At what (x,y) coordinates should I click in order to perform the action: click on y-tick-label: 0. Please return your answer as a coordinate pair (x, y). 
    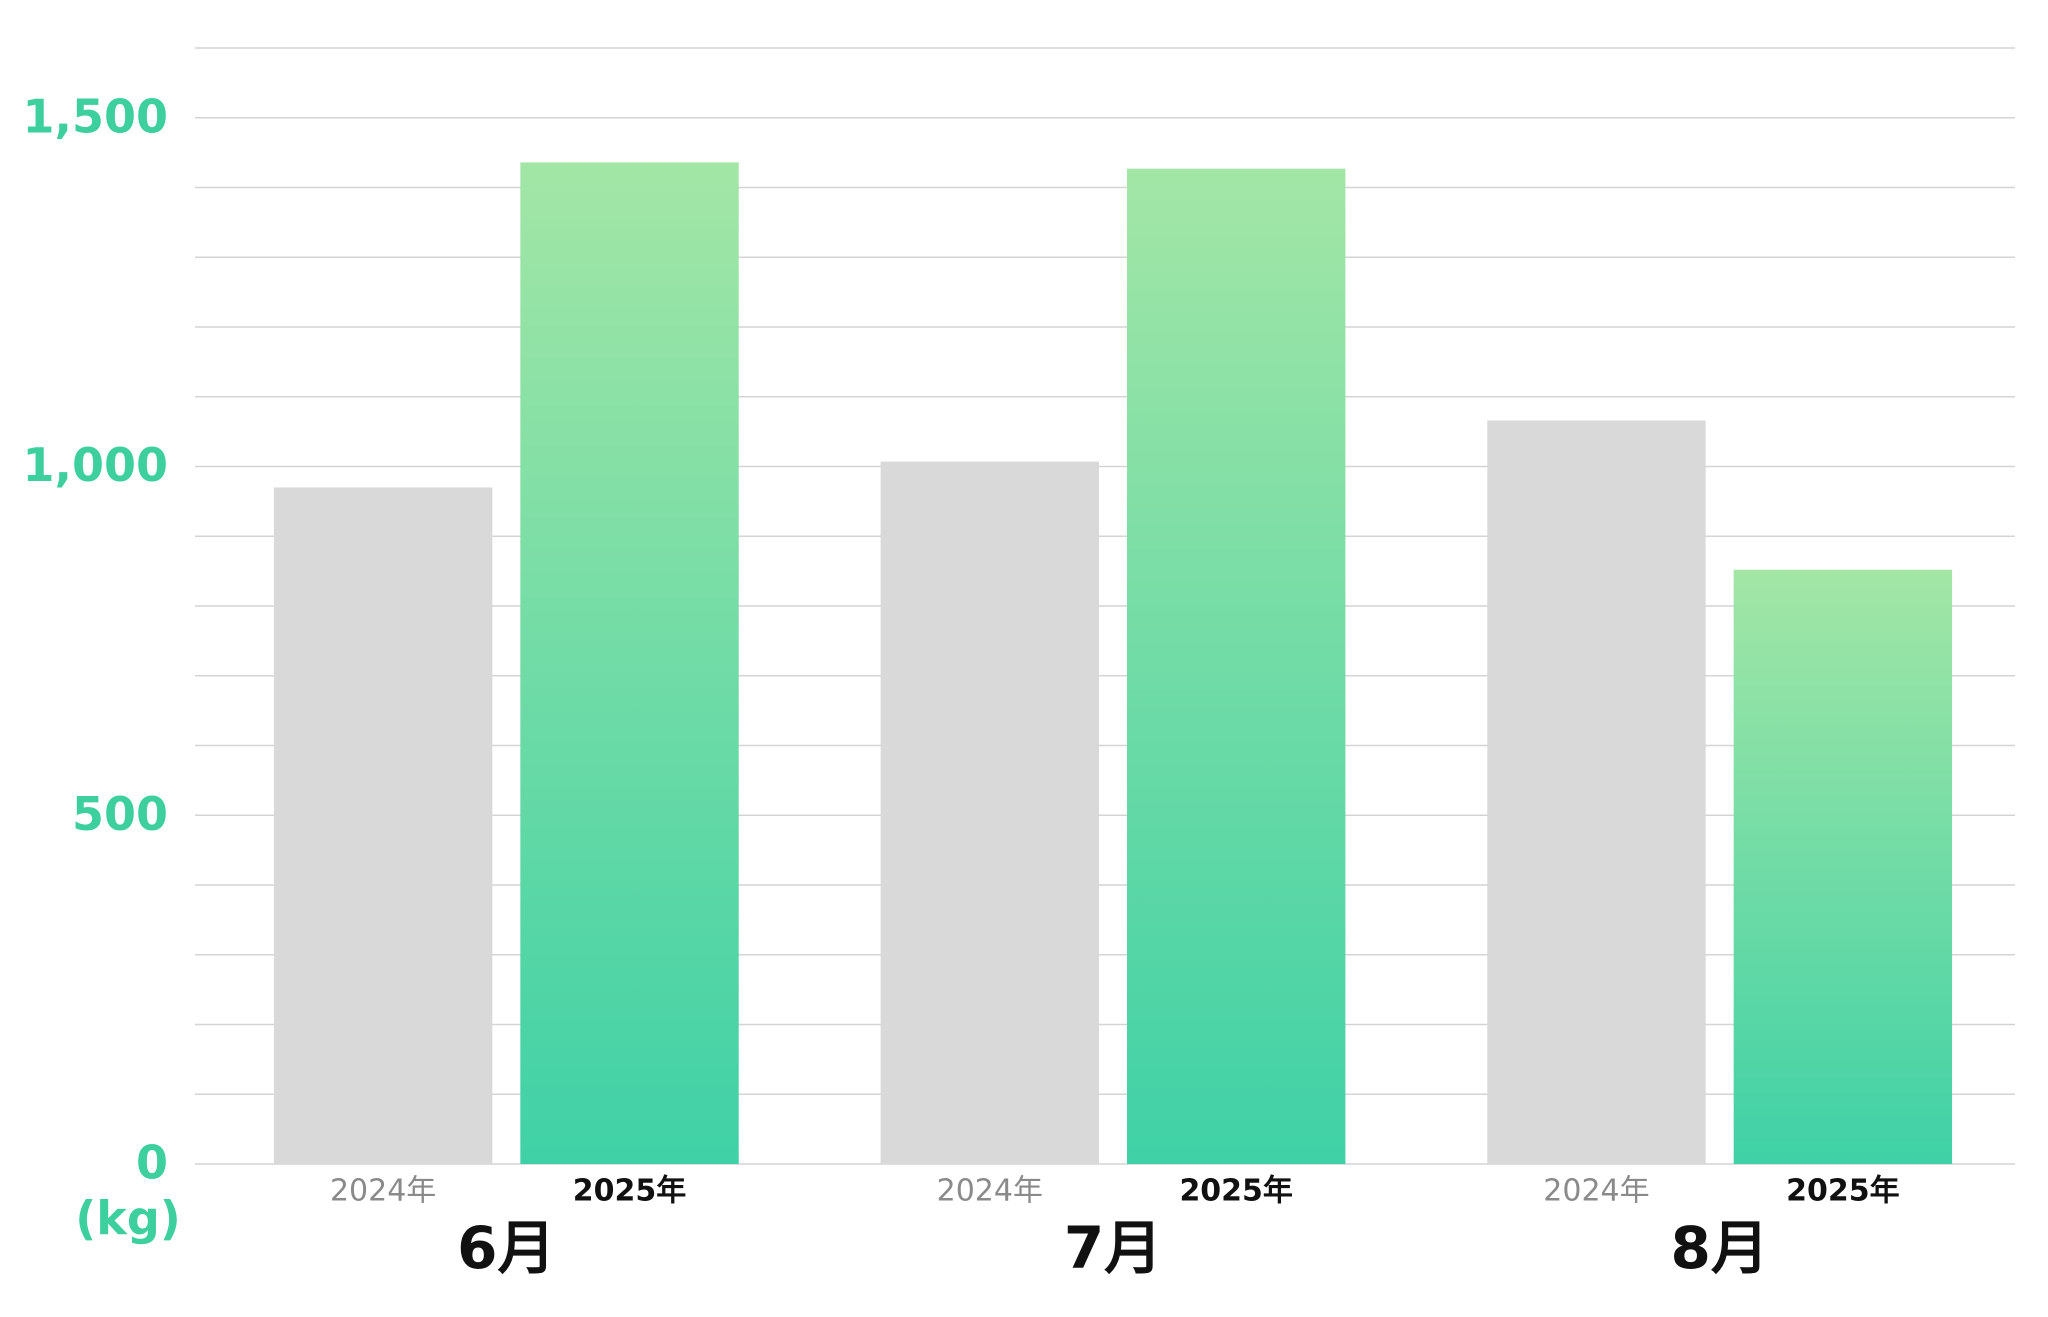
    Looking at the image, I should click on (152, 1163).